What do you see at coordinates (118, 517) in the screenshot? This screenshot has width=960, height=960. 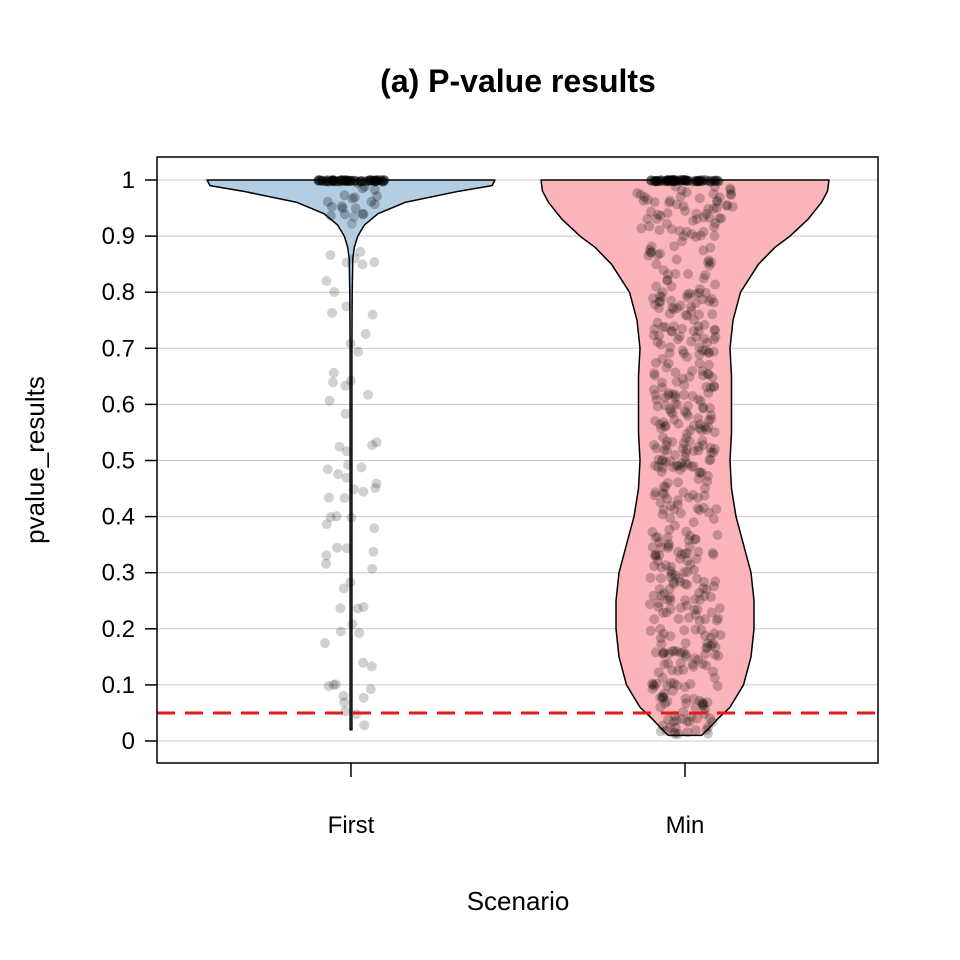 I see `y-tick-label: 0.4` at bounding box center [118, 517].